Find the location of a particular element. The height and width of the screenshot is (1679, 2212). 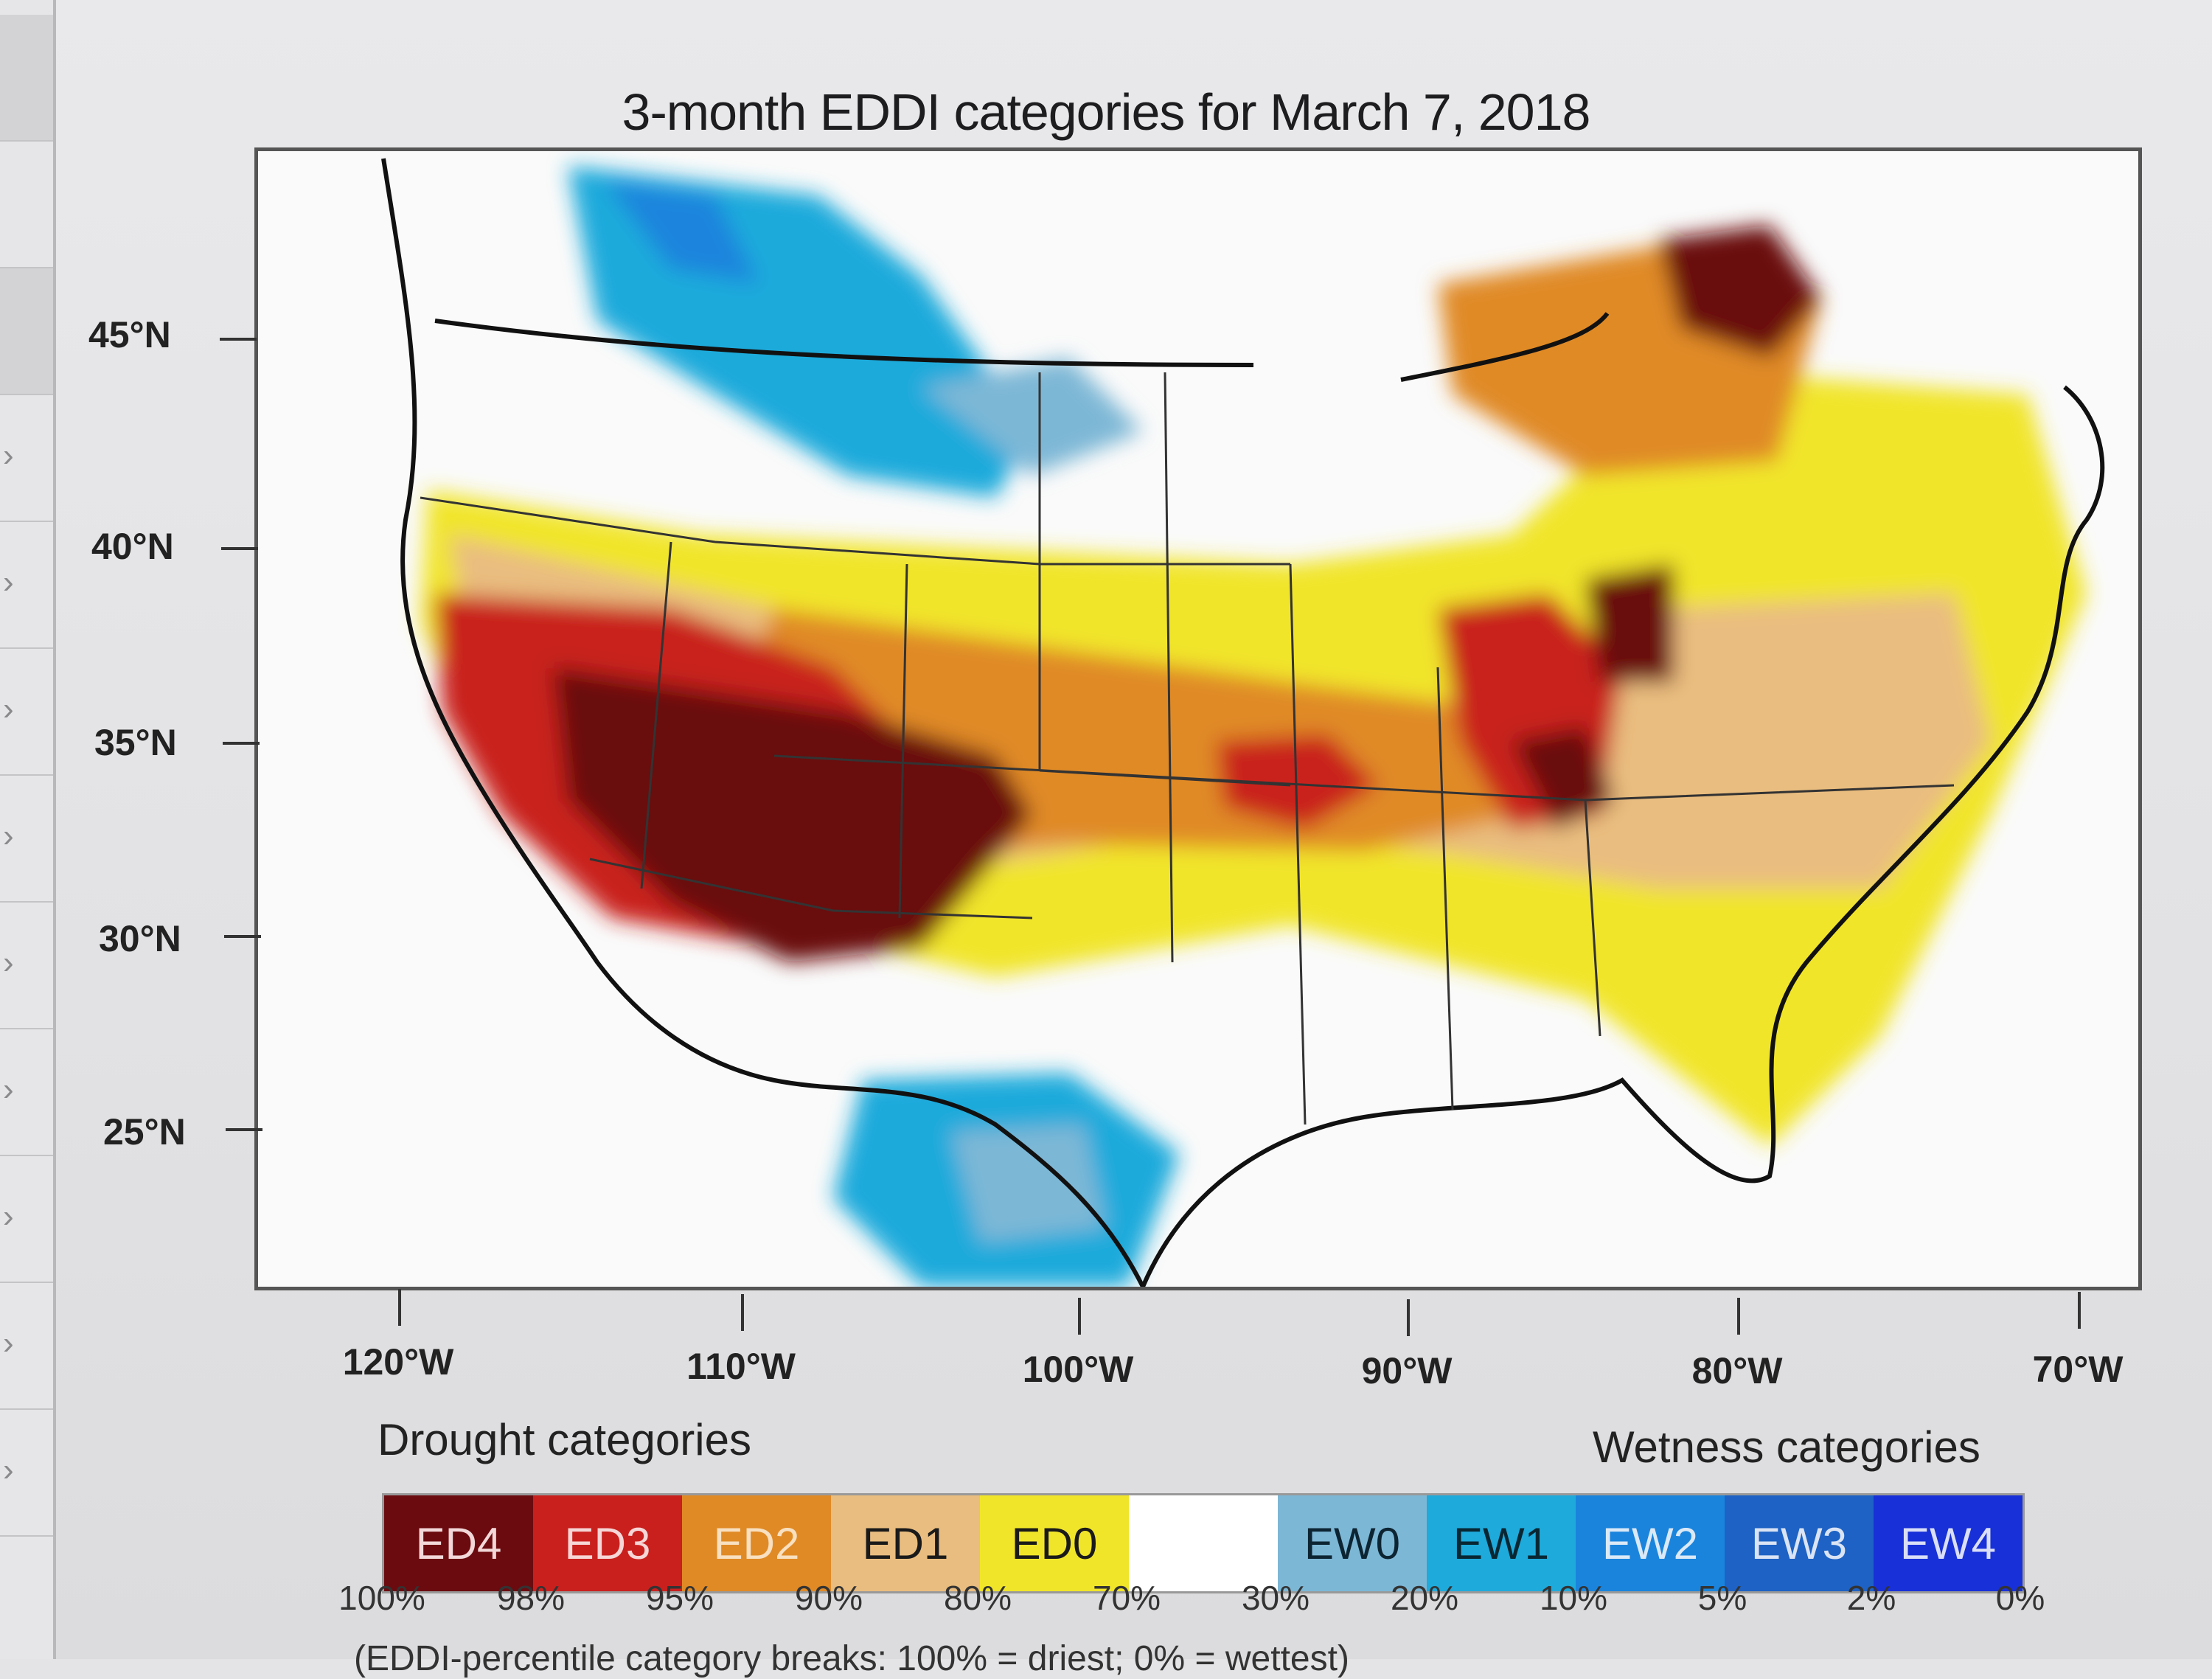

legend-swatch-ed2: ED2 is located at coordinates (756, 1543).